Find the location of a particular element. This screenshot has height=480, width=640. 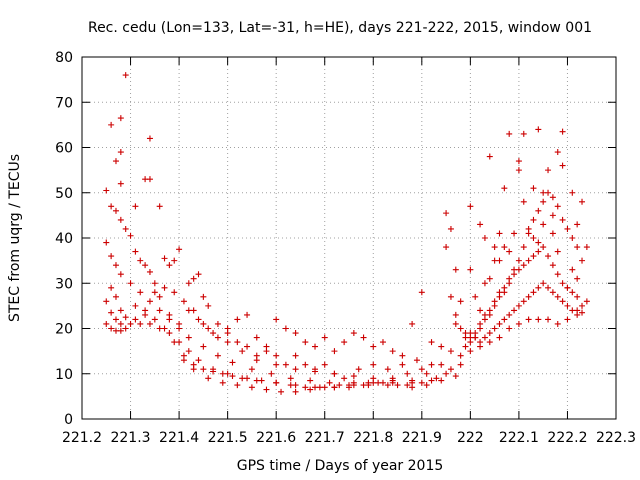

y-tick-label: 40 is located at coordinates (64, 239).